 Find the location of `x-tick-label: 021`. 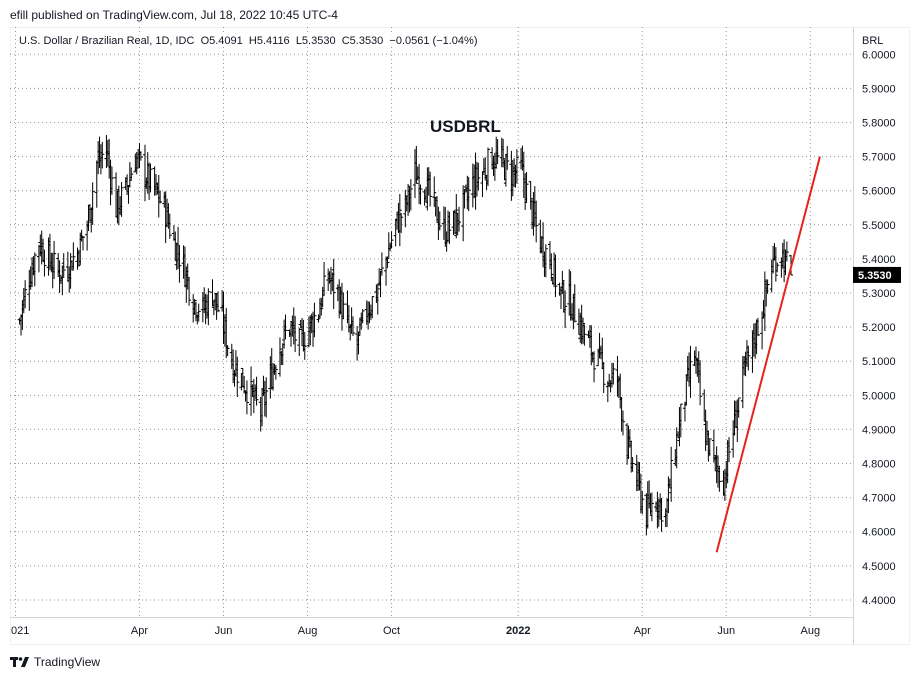

x-tick-label: 021 is located at coordinates (20, 631).